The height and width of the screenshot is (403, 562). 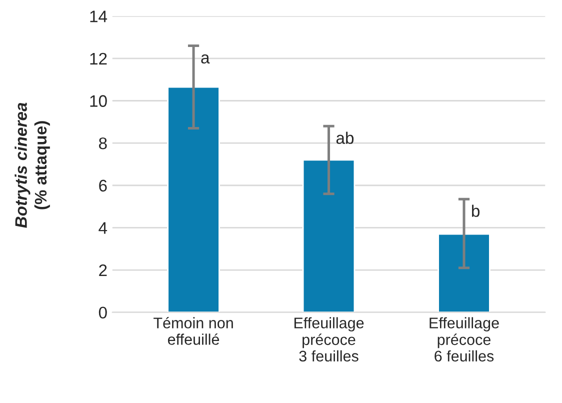 What do you see at coordinates (345, 138) in the screenshot?
I see `annotation: ab` at bounding box center [345, 138].